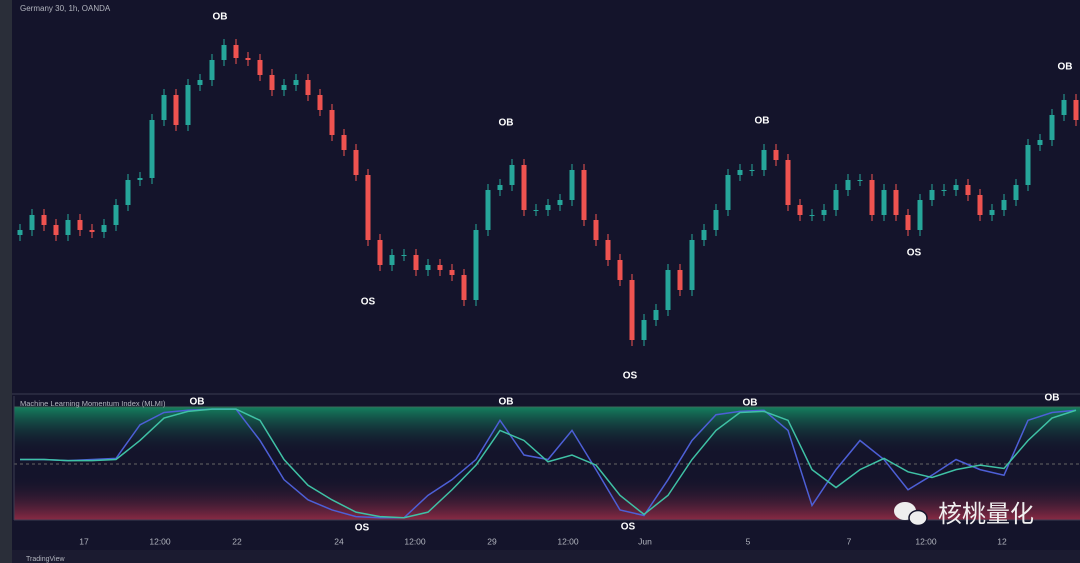 The width and height of the screenshot is (1080, 563). I want to click on x-tick-label: 22, so click(237, 541).